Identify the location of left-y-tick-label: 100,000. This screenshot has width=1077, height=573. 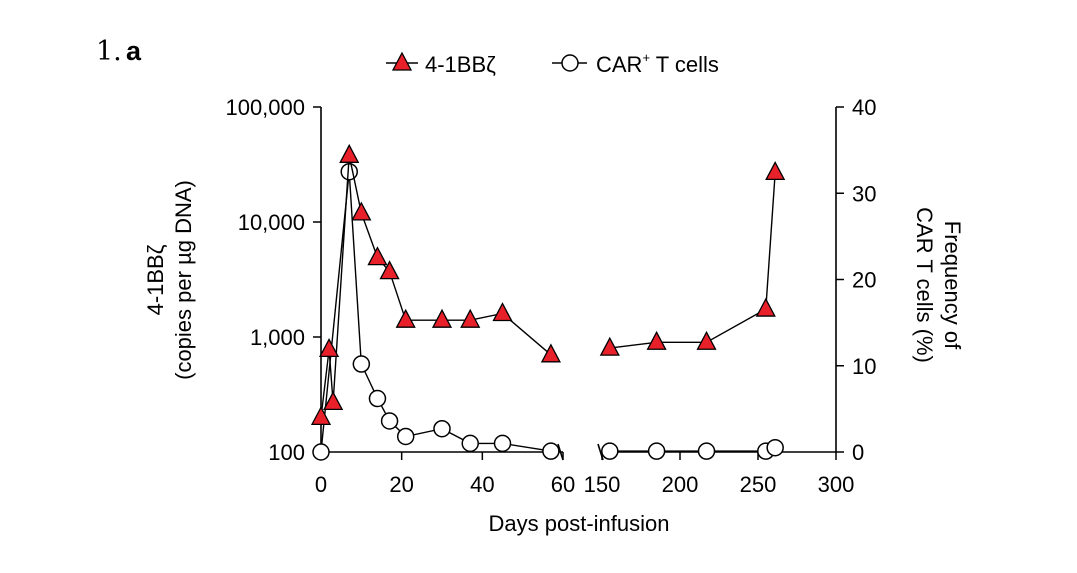
(265, 107).